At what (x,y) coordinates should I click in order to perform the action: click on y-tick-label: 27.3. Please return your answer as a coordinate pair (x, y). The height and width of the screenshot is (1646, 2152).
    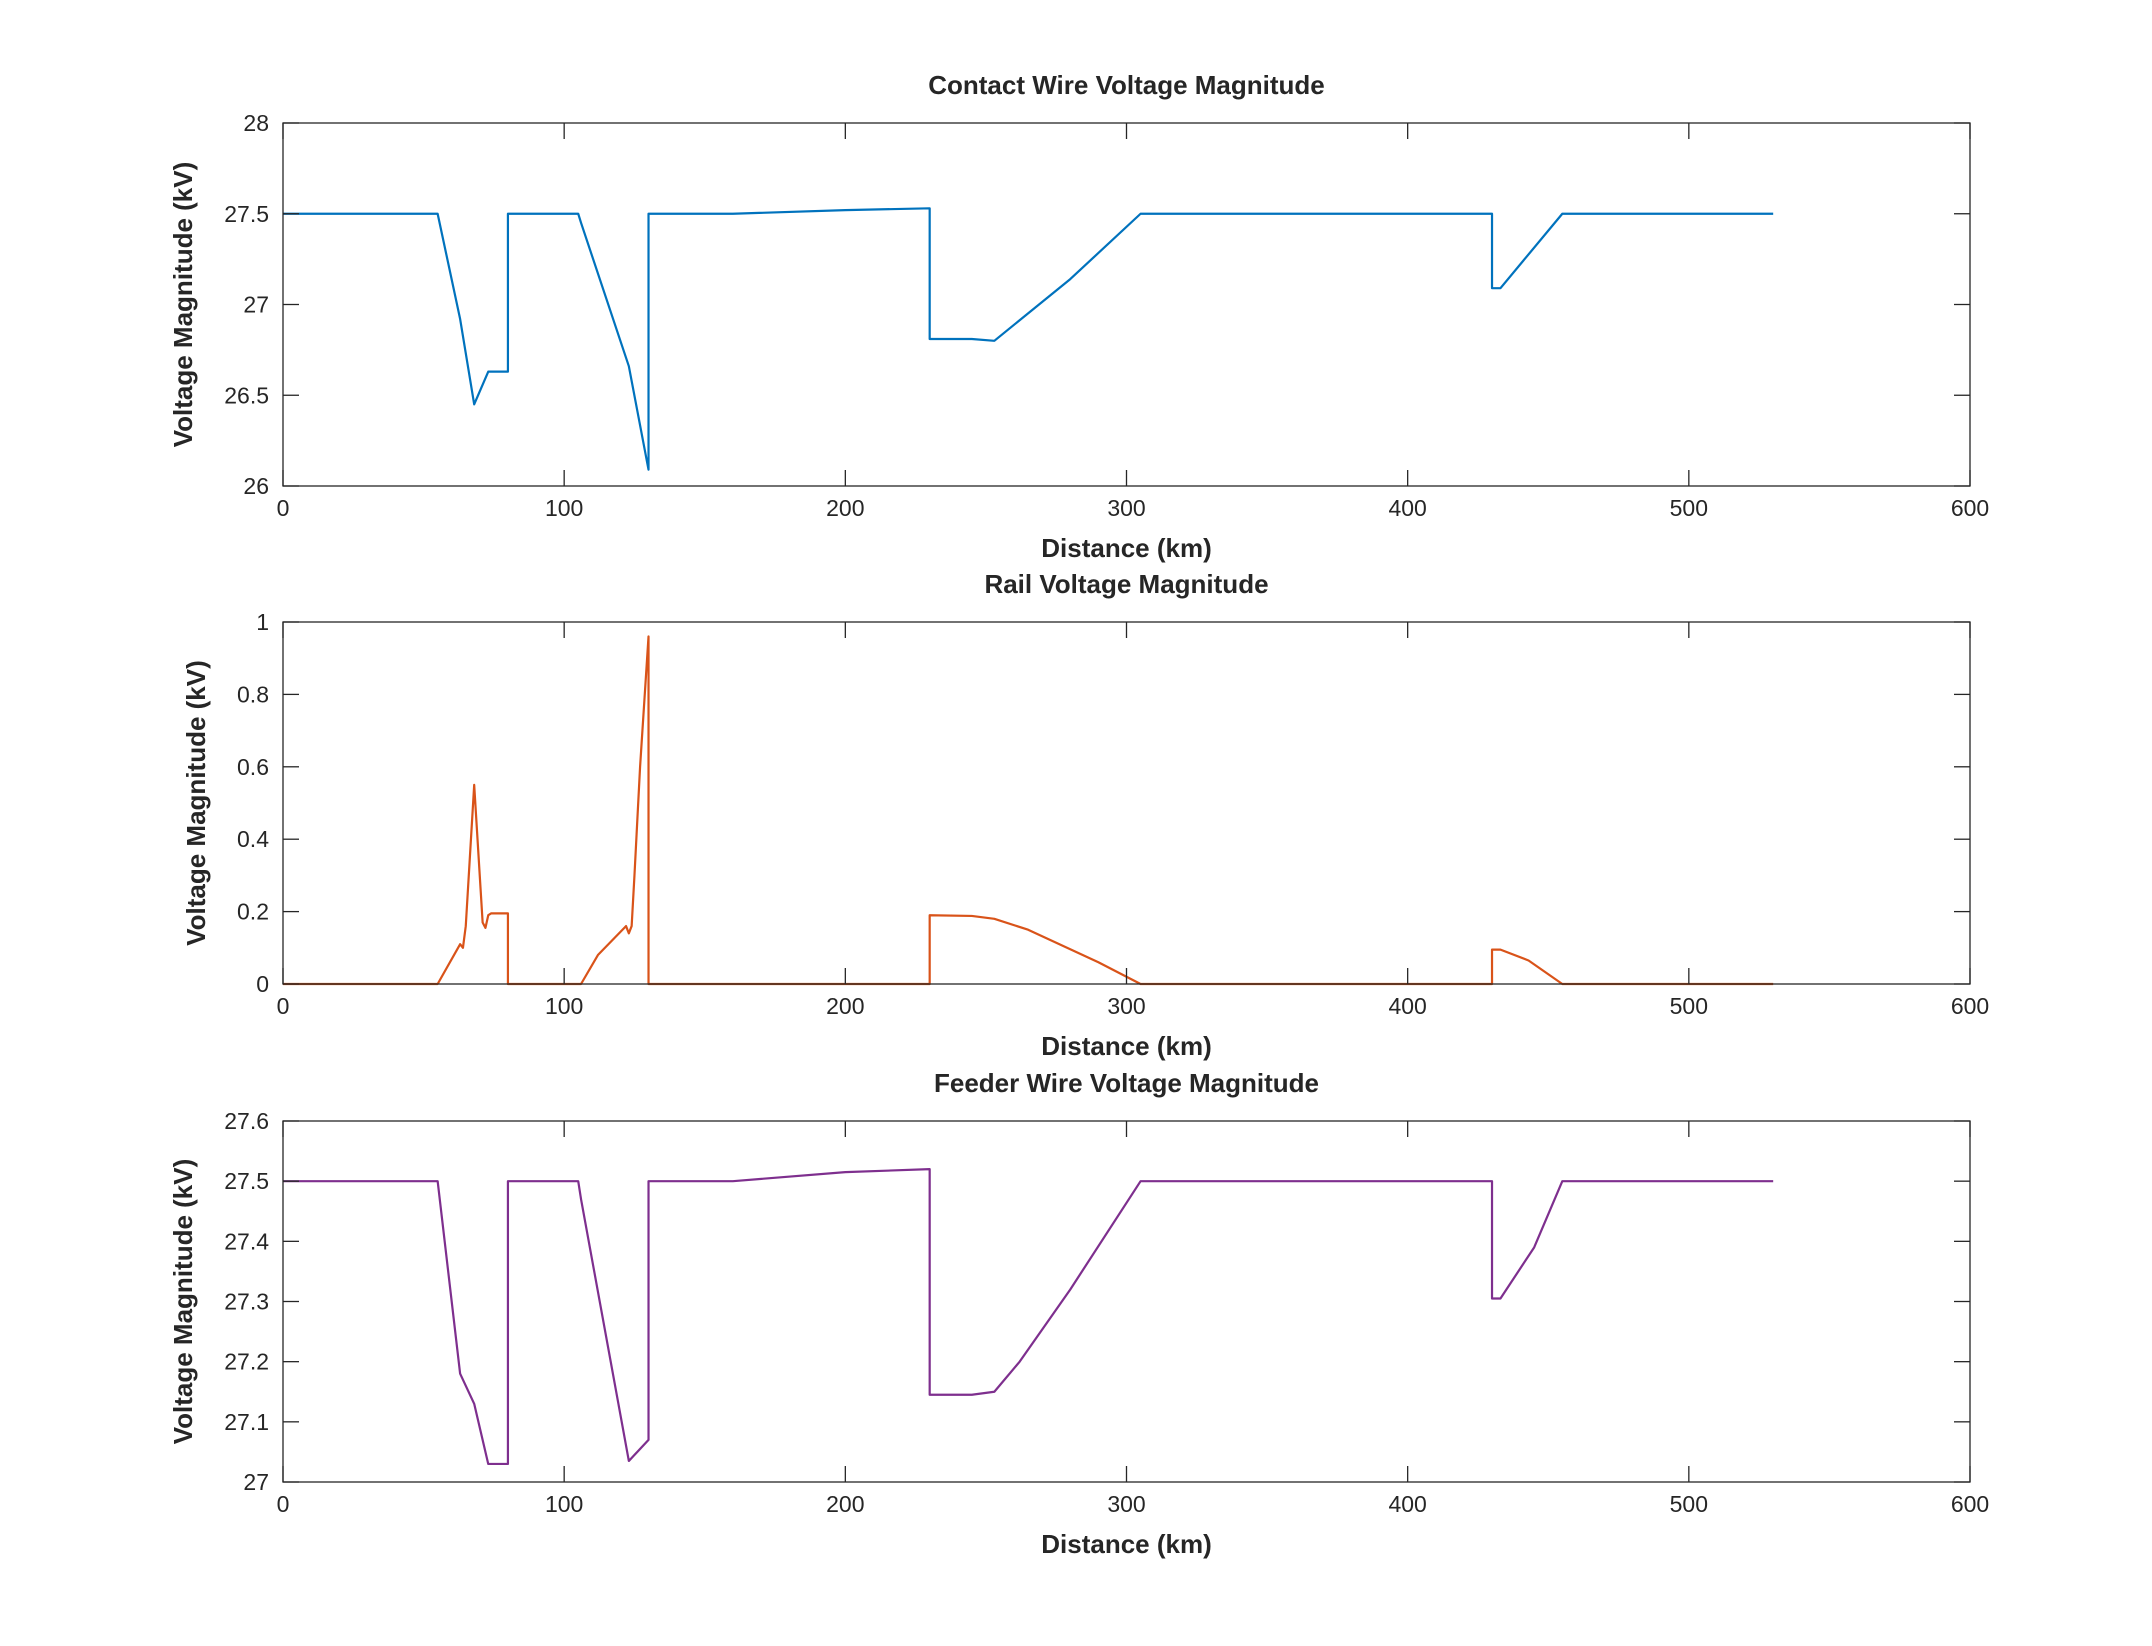
    Looking at the image, I should click on (246, 1302).